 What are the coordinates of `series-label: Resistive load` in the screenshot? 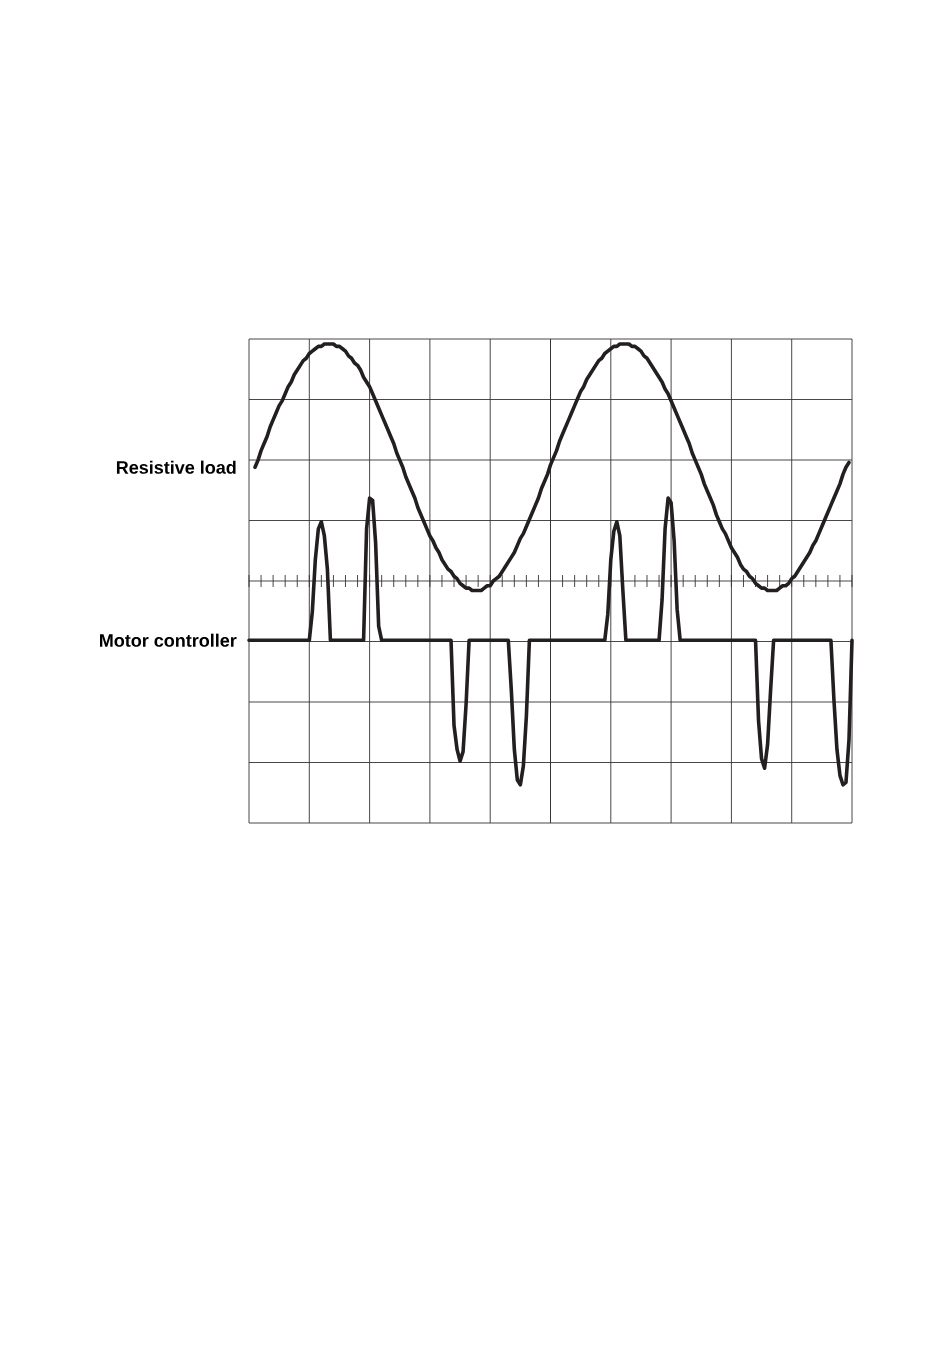 It's located at (176, 467).